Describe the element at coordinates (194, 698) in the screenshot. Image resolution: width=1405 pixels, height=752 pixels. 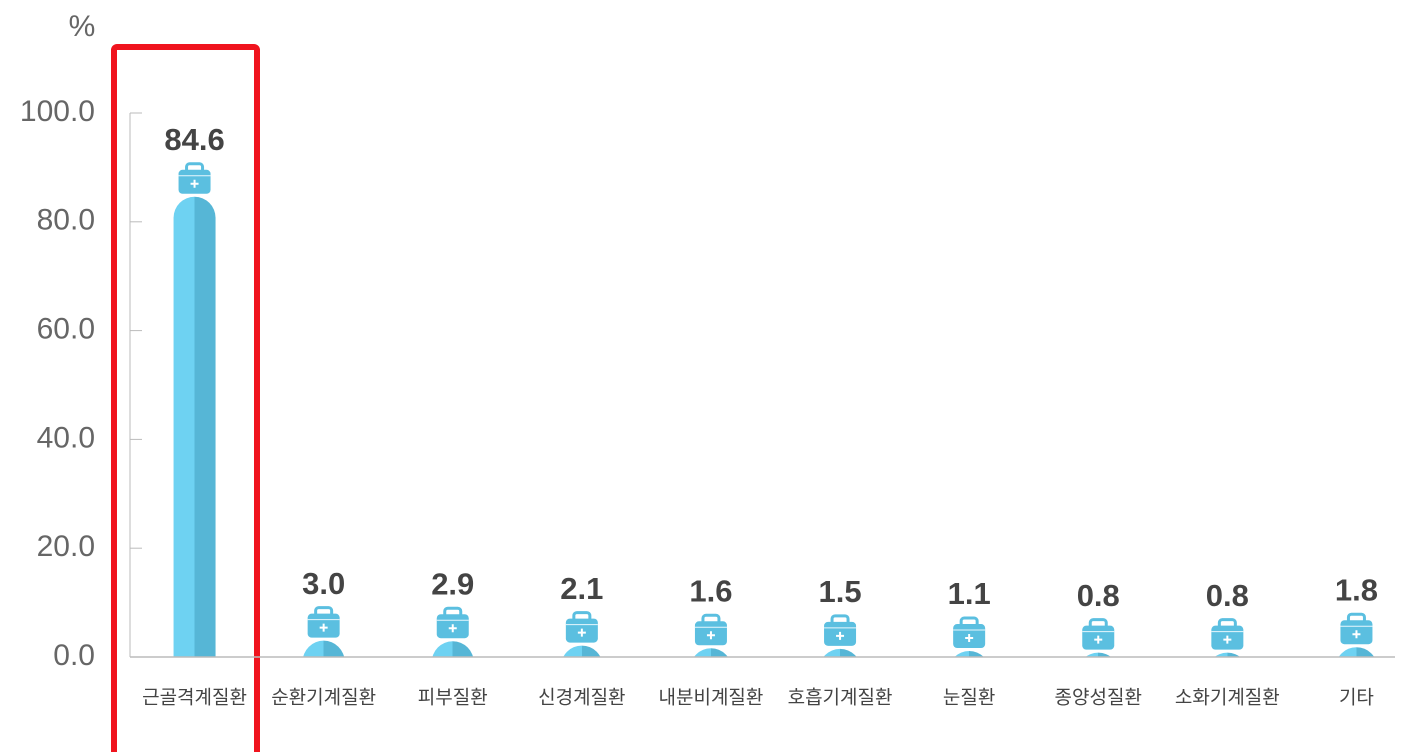
I see `x-tick-label: 근골격계질환` at that location.